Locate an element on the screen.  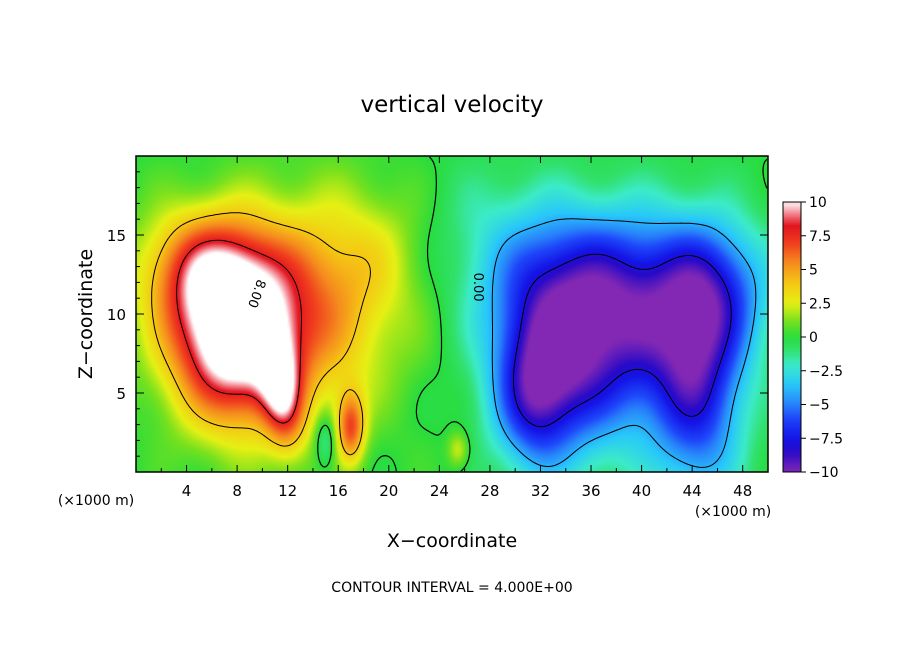
x-unit-right: (×1000 m) is located at coordinates (733, 512).